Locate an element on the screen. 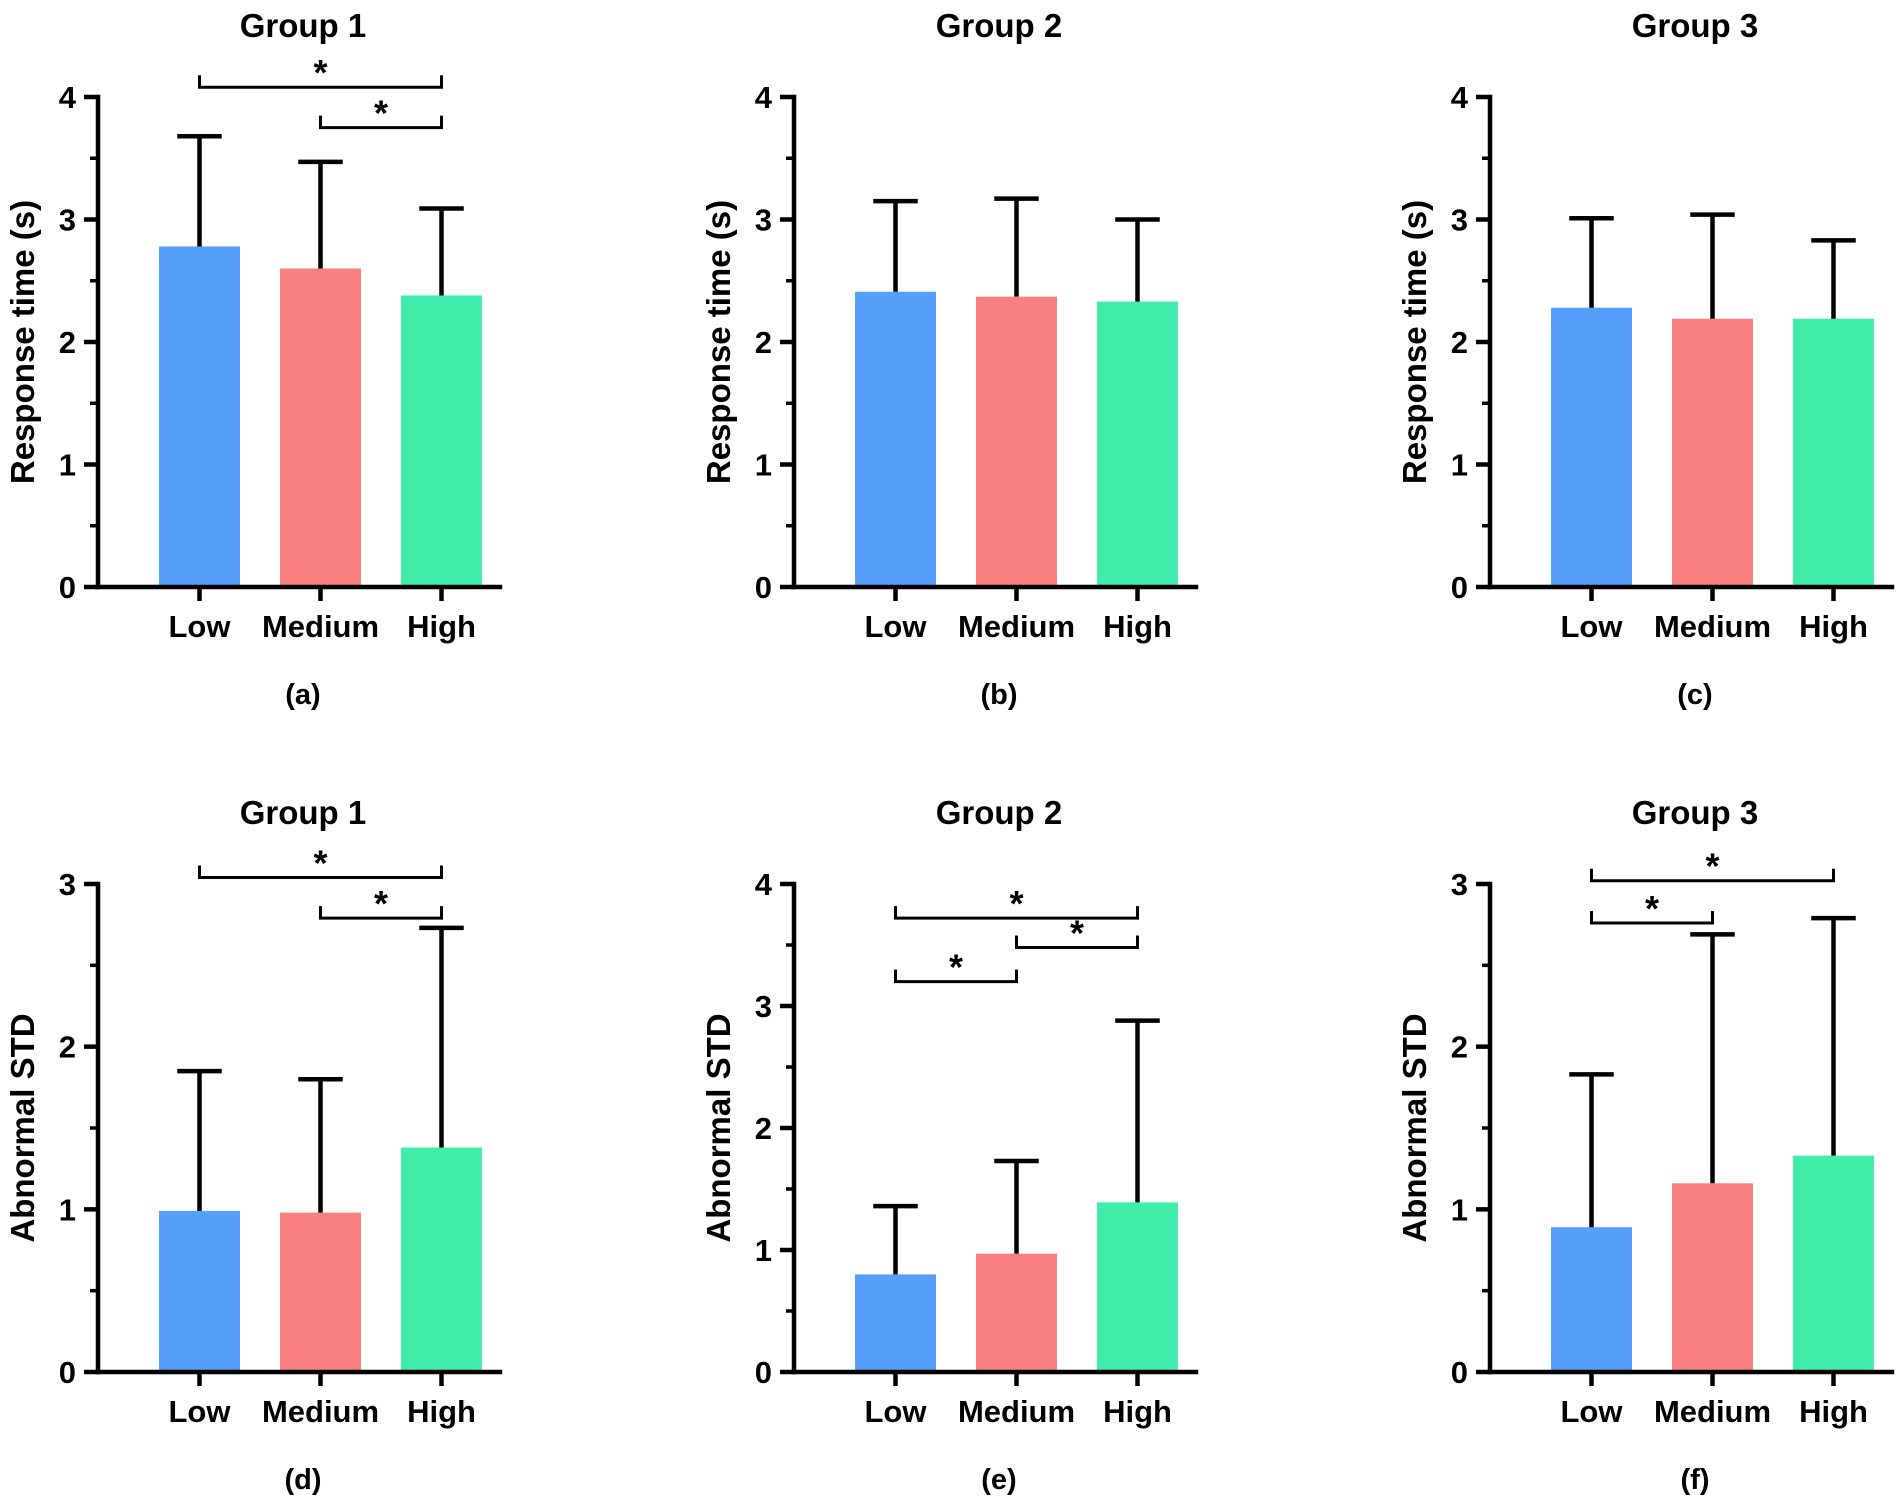 Image resolution: width=1902 pixels, height=1502 pixels. panel-label: (e) is located at coordinates (998, 1480).